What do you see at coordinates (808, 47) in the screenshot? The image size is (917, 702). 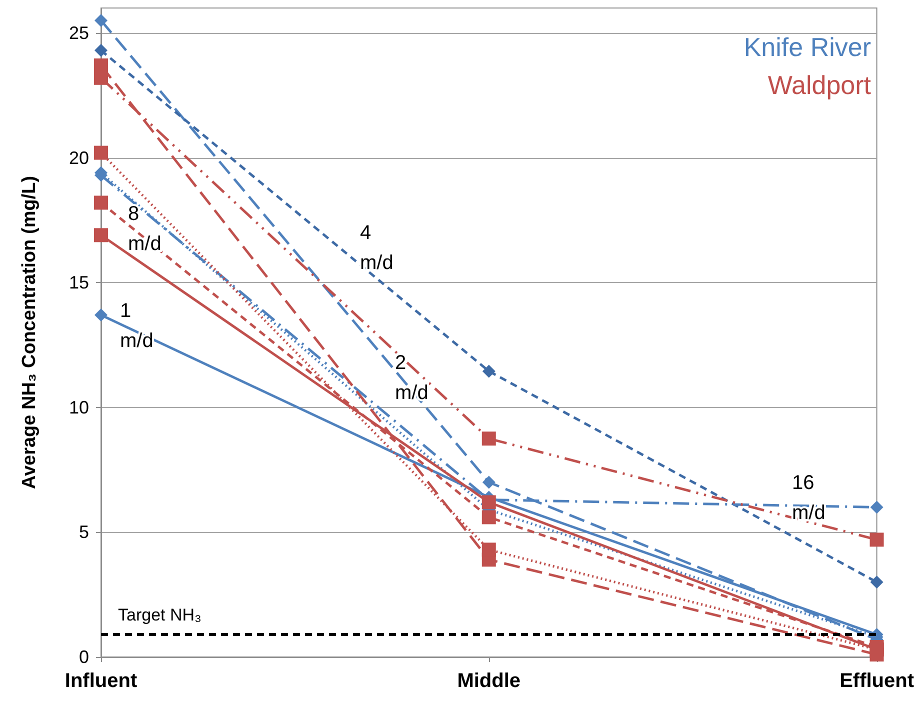 I see `text: Knife River` at bounding box center [808, 47].